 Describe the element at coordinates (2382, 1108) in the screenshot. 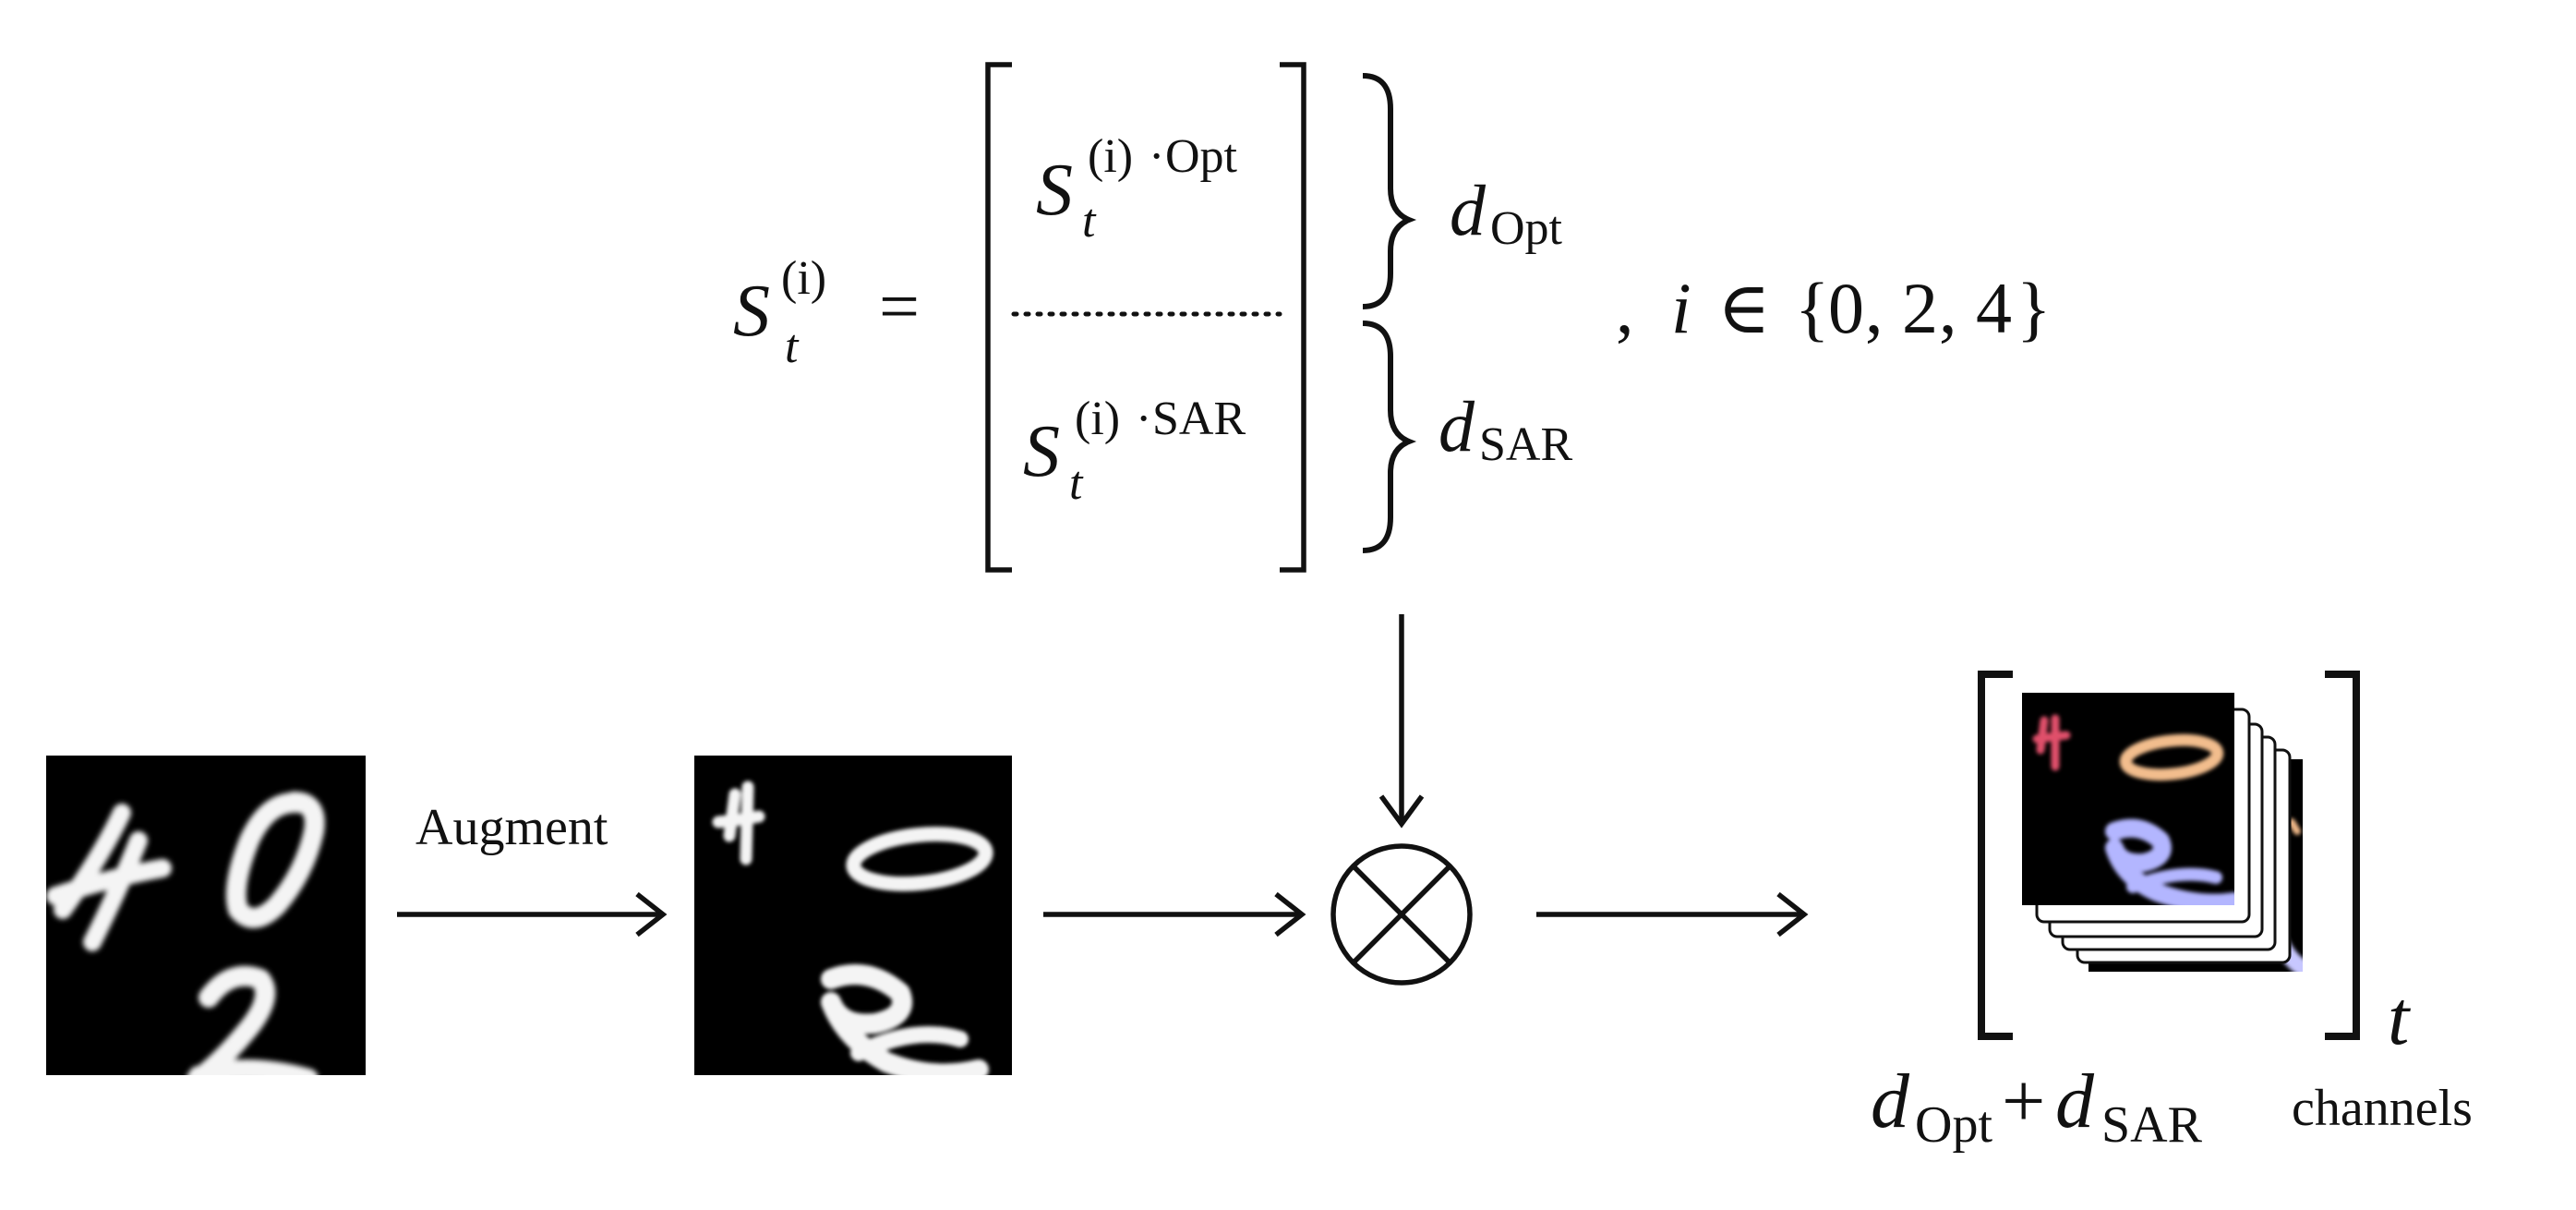

I see `svg-text: channels` at that location.